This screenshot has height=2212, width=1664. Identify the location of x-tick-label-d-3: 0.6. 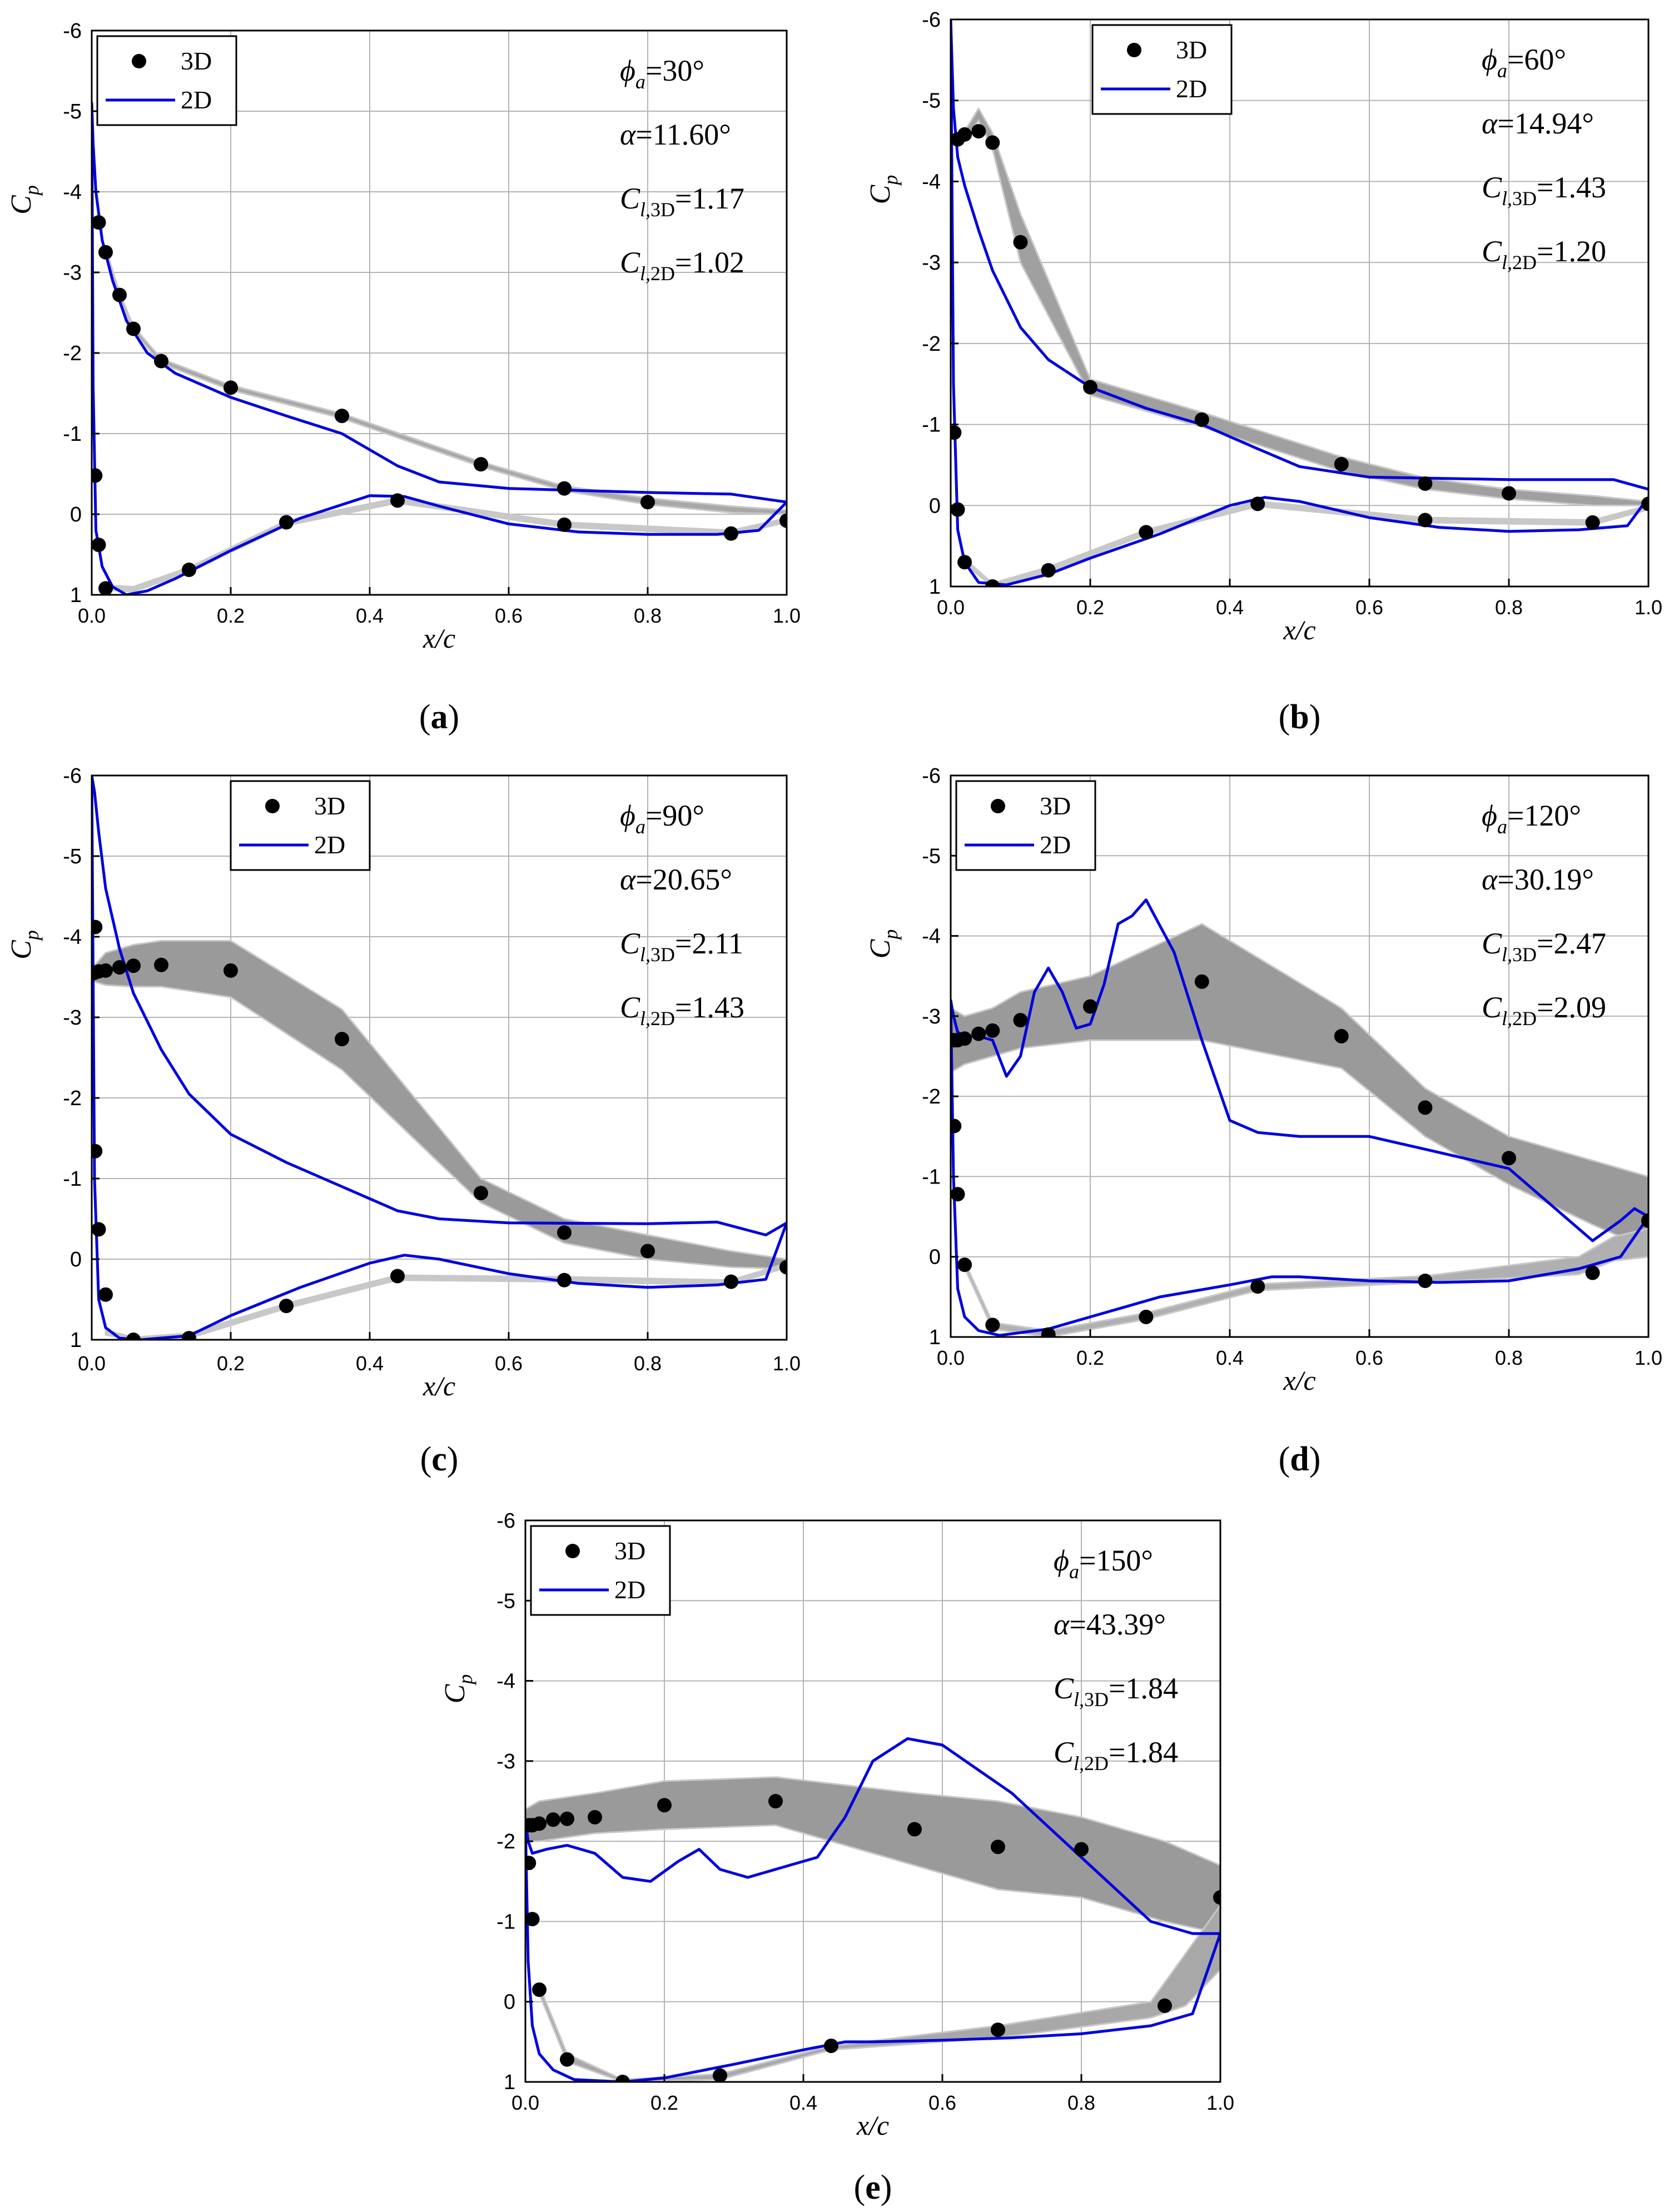
(1369, 1357).